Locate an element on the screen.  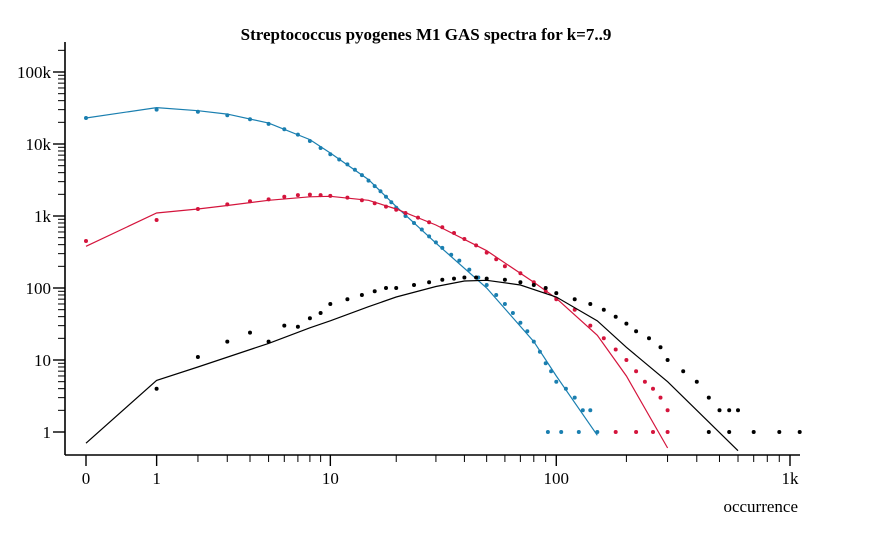
x-tick-label: 1 is located at coordinates (156, 478).